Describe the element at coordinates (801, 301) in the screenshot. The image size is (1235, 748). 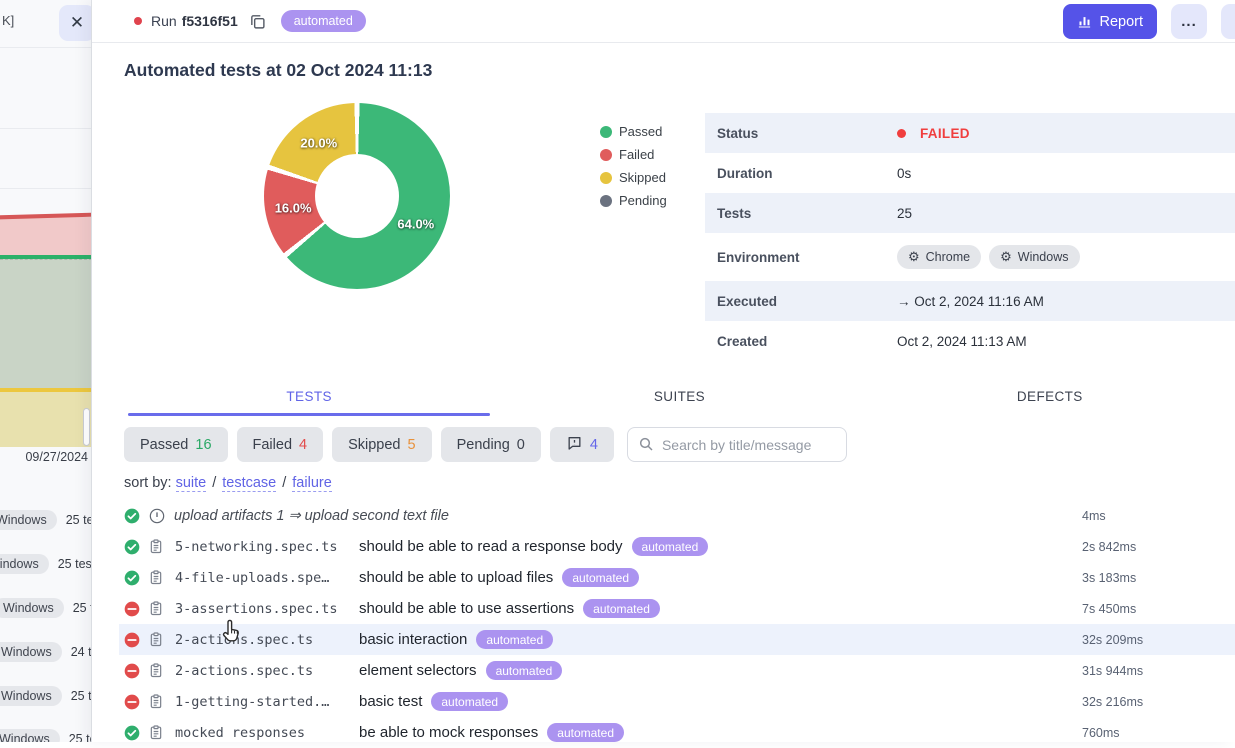
I see `summary-label: Executed` at that location.